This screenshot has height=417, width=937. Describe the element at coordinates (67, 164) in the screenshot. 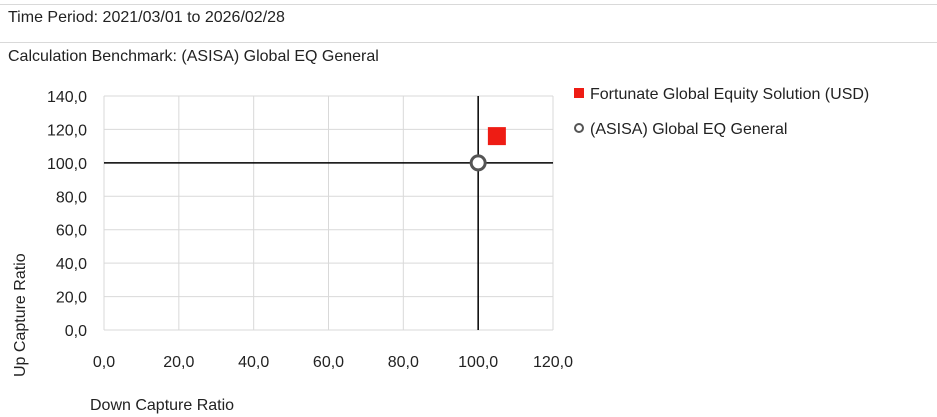

I see `y-tick-label: 100,0` at that location.